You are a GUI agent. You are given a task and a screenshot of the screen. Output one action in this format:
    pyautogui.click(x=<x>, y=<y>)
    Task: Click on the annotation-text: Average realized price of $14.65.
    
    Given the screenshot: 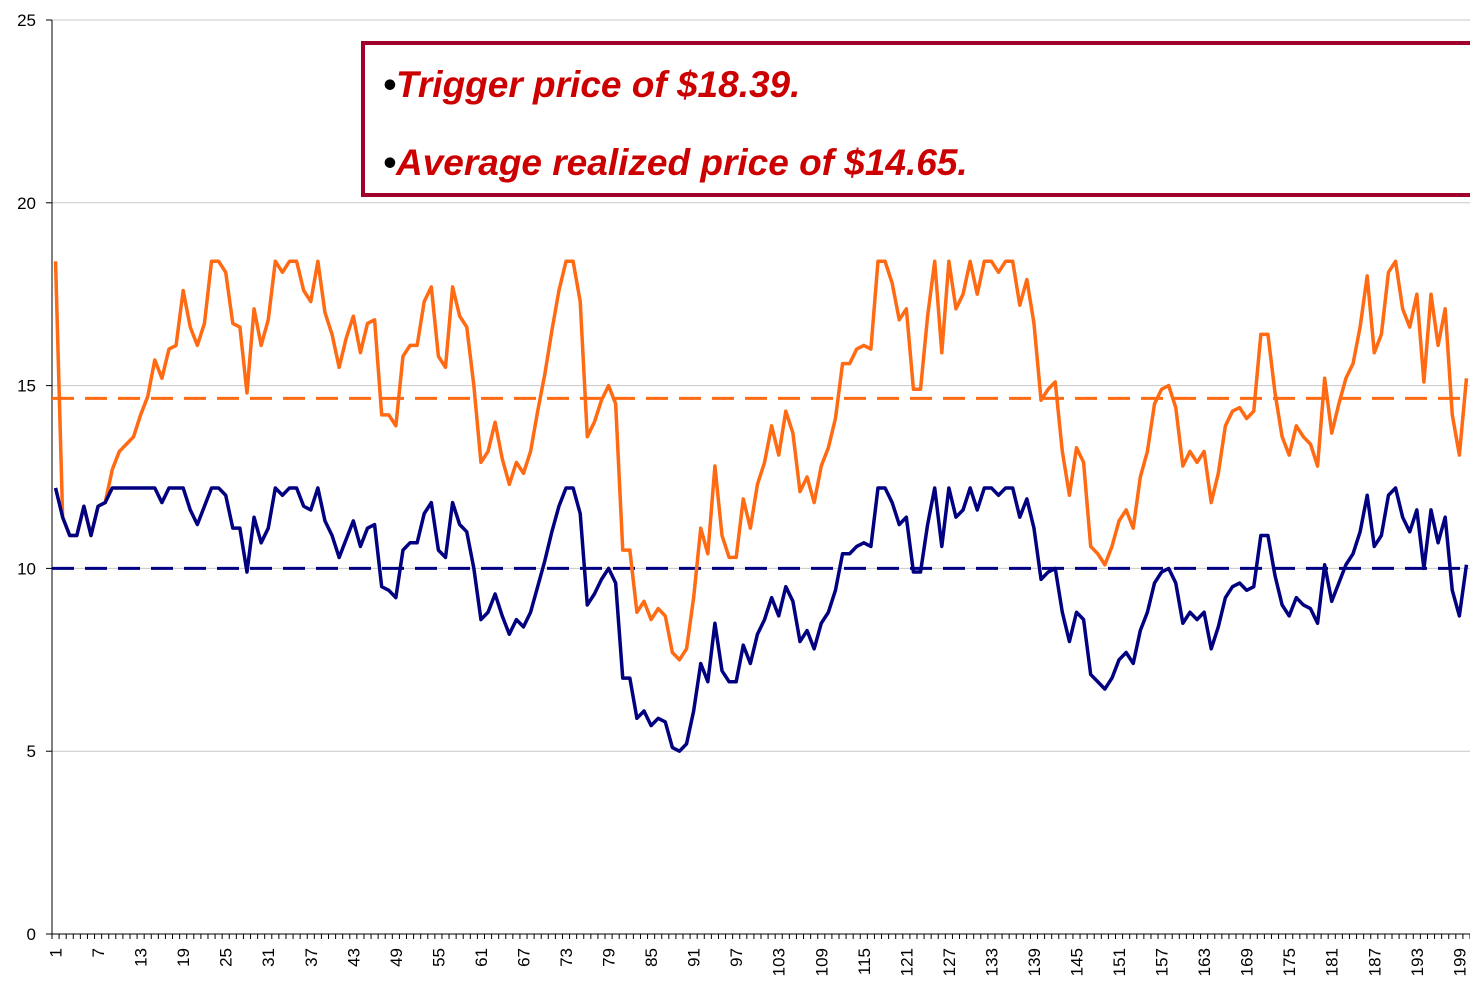 What is the action you would take?
    pyautogui.click(x=681, y=162)
    